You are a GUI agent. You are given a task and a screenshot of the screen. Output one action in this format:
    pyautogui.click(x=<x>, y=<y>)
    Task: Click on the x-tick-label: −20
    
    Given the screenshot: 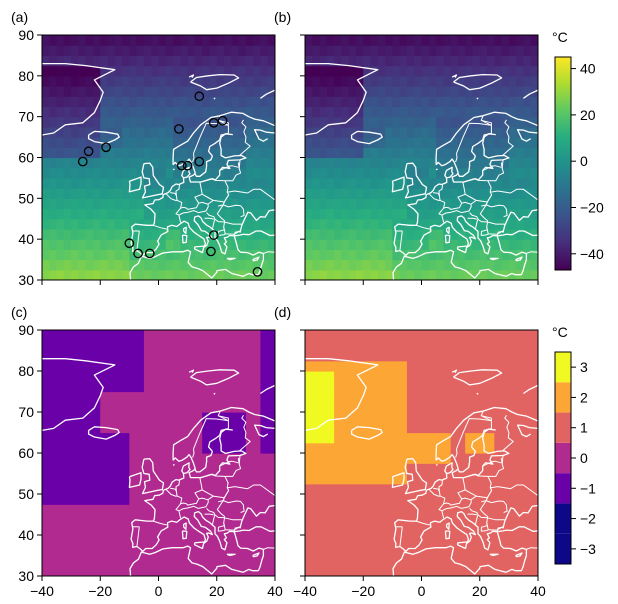 What is the action you would take?
    pyautogui.click(x=100, y=591)
    